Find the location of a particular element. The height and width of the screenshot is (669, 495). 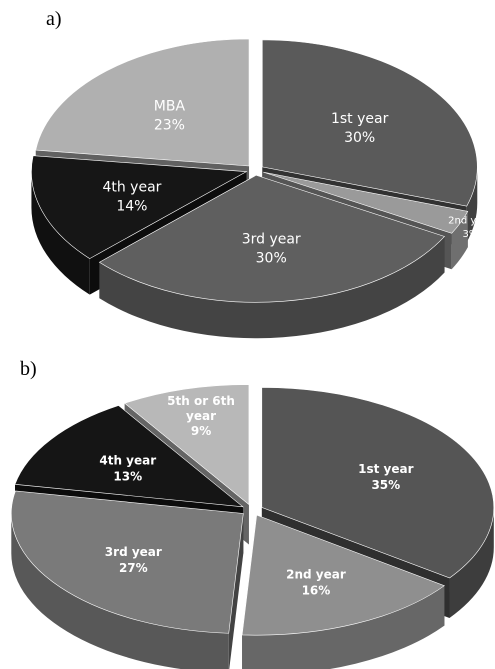

slice-category-label: 5th or 6th is located at coordinates (201, 401).